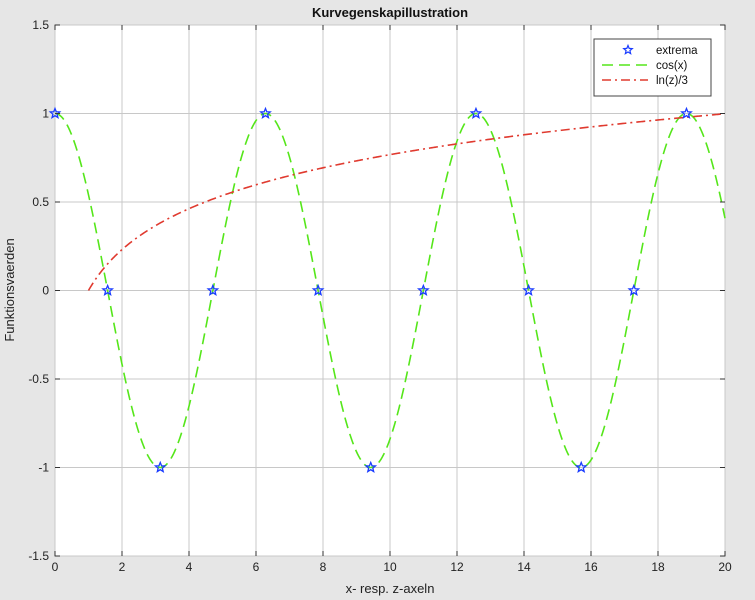 Image resolution: width=755 pixels, height=600 pixels. I want to click on legend-label: ln(z)/3, so click(672, 81).